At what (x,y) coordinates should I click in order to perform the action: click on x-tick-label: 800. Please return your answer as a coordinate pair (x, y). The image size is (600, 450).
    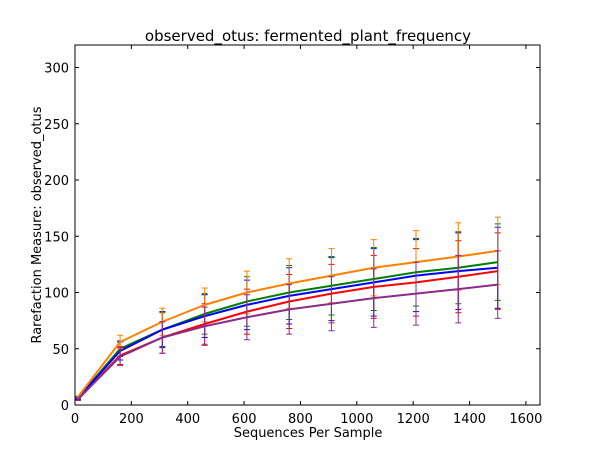
    Looking at the image, I should click on (300, 419).